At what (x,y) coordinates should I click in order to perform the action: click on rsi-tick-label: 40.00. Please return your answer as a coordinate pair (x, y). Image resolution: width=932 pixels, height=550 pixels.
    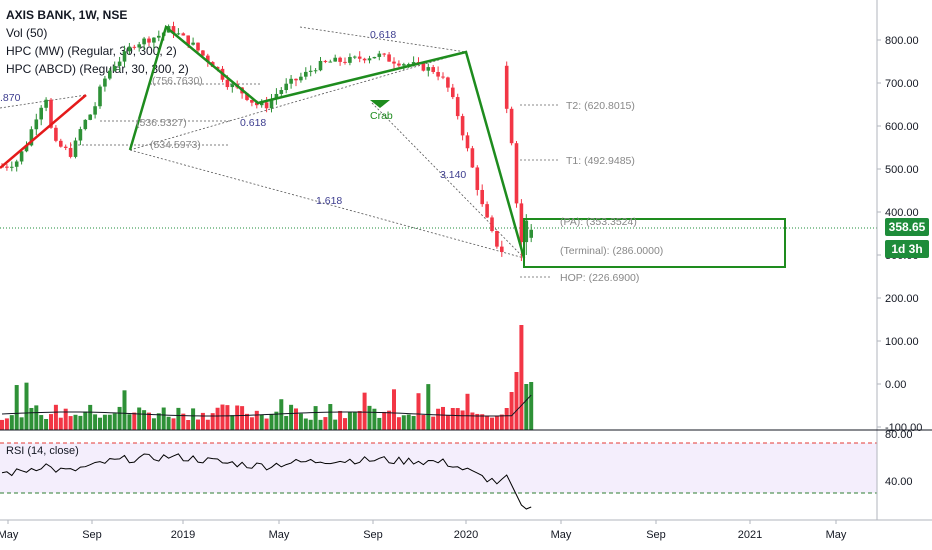
    Looking at the image, I should click on (899, 482).